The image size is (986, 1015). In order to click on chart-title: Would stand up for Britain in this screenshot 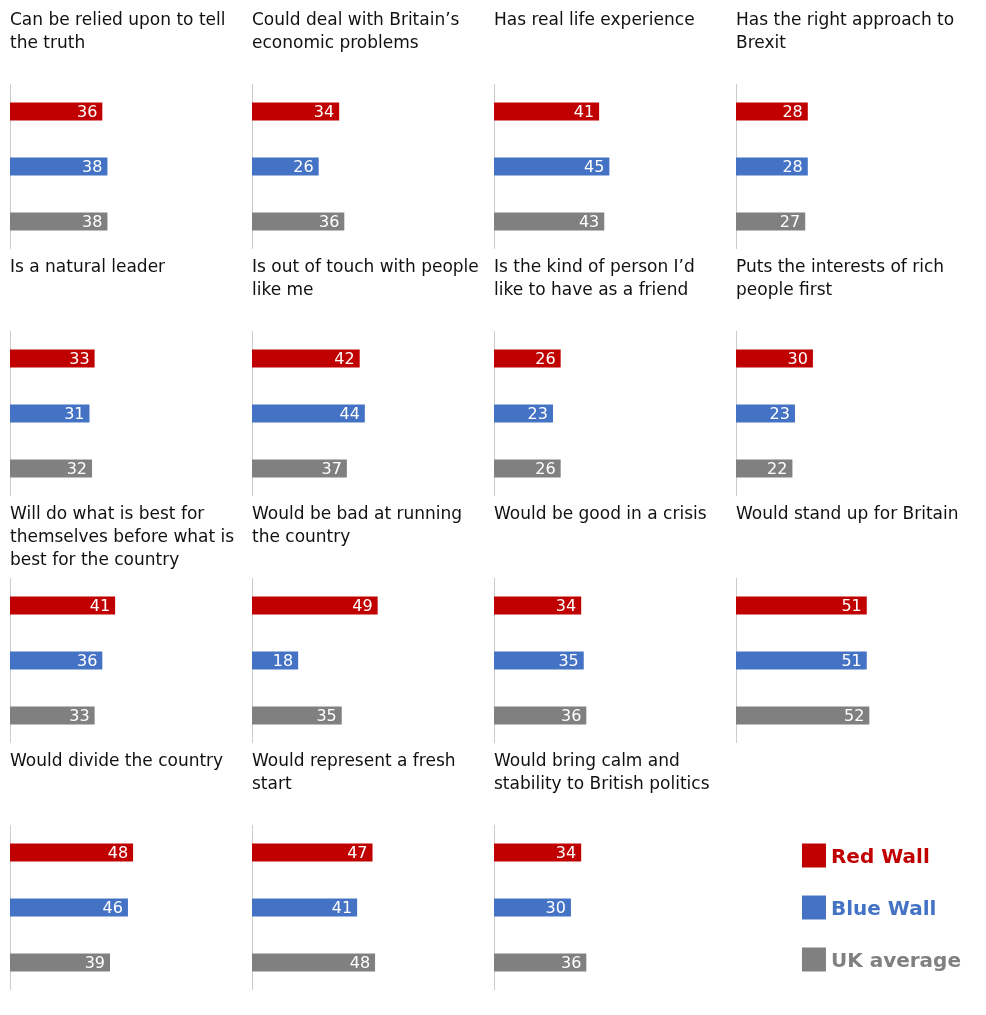, I will do `click(847, 513)`.